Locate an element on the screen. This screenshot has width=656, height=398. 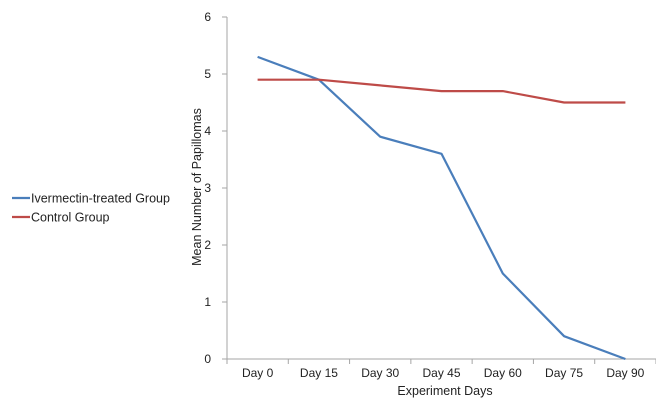
x-tick-label: Day 45 is located at coordinates (441, 373).